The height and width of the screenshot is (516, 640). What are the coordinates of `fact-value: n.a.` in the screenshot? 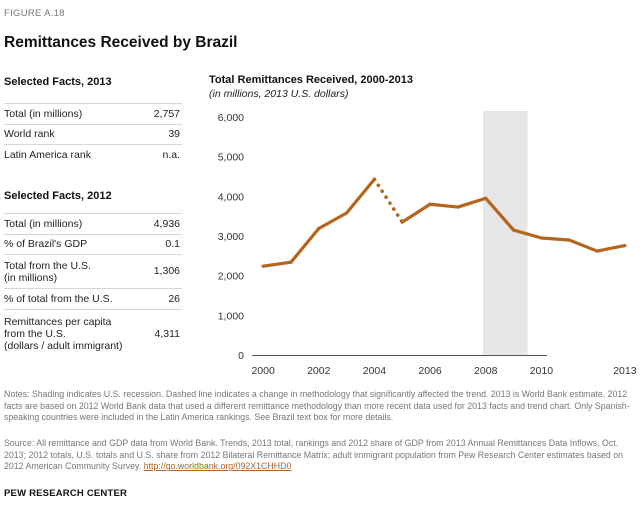 It's located at (171, 155).